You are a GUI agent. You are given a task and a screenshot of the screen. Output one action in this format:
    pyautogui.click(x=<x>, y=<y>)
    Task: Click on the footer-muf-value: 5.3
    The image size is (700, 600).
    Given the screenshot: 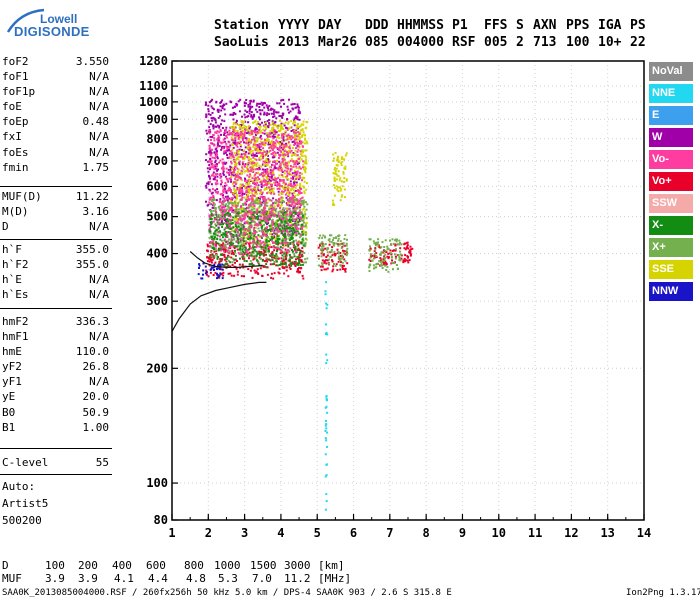 What is the action you would take?
    pyautogui.click(x=228, y=578)
    